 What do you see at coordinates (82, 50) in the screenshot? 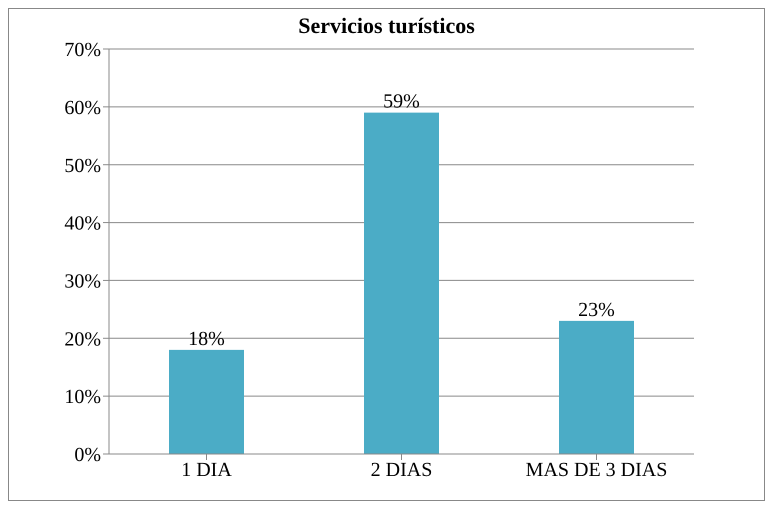
I see `y-tick-label: 70%` at bounding box center [82, 50].